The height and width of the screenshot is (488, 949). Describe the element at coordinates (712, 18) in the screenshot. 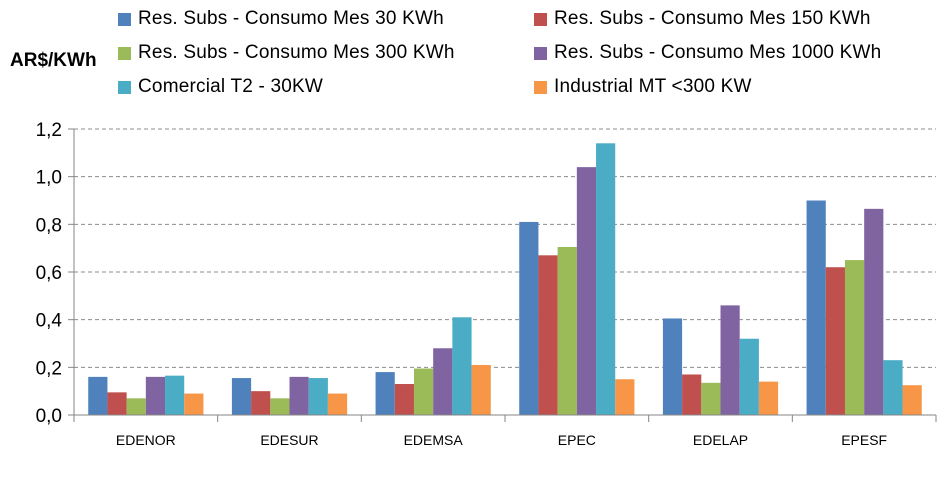

I see `legend-label: Res. Subs - Consumo Mes 150 KWh` at that location.